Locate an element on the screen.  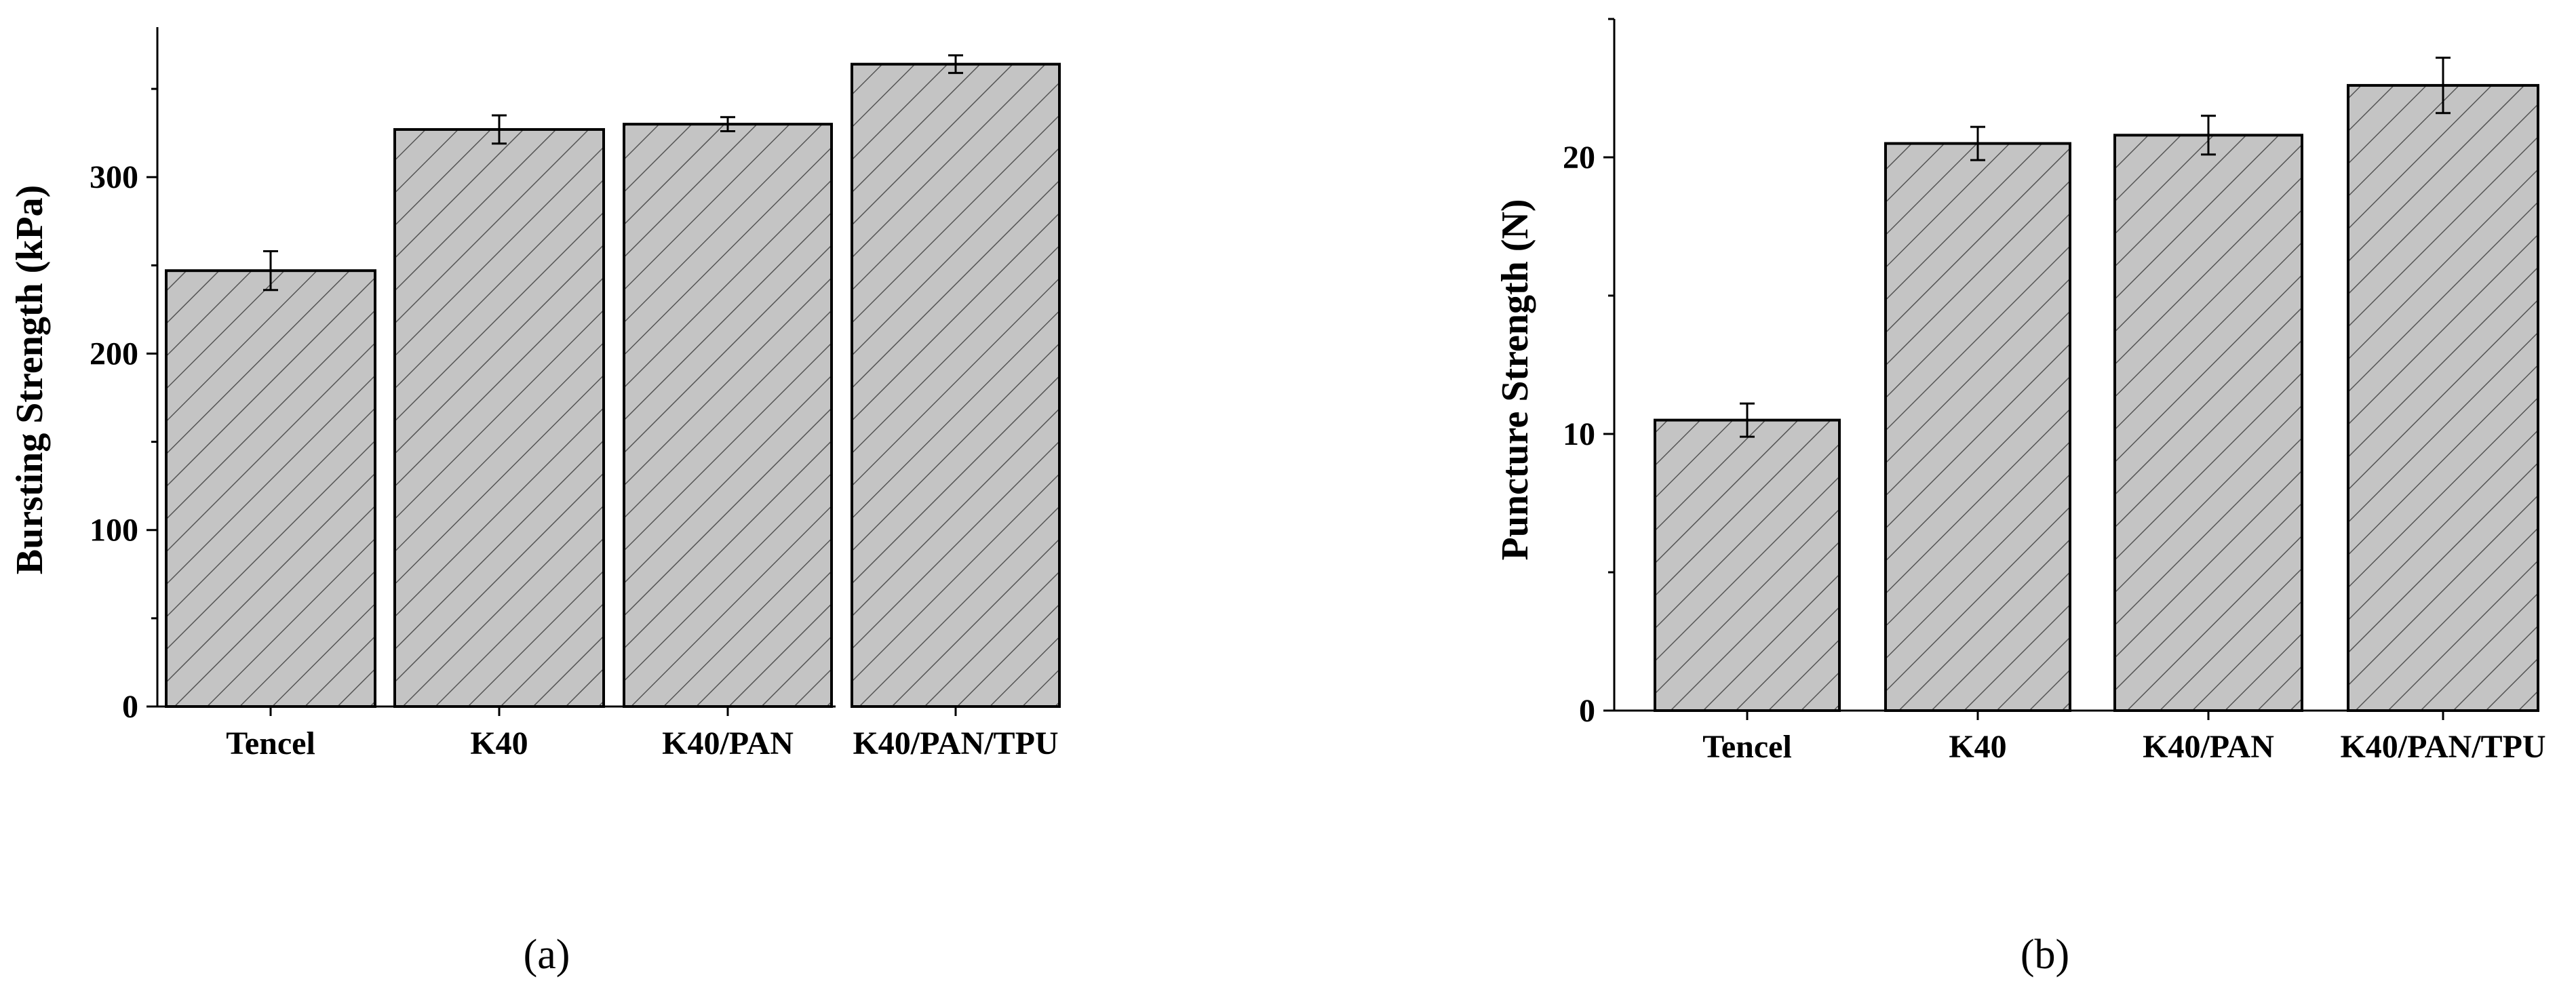
y-tick-label: 10 is located at coordinates (1579, 434).